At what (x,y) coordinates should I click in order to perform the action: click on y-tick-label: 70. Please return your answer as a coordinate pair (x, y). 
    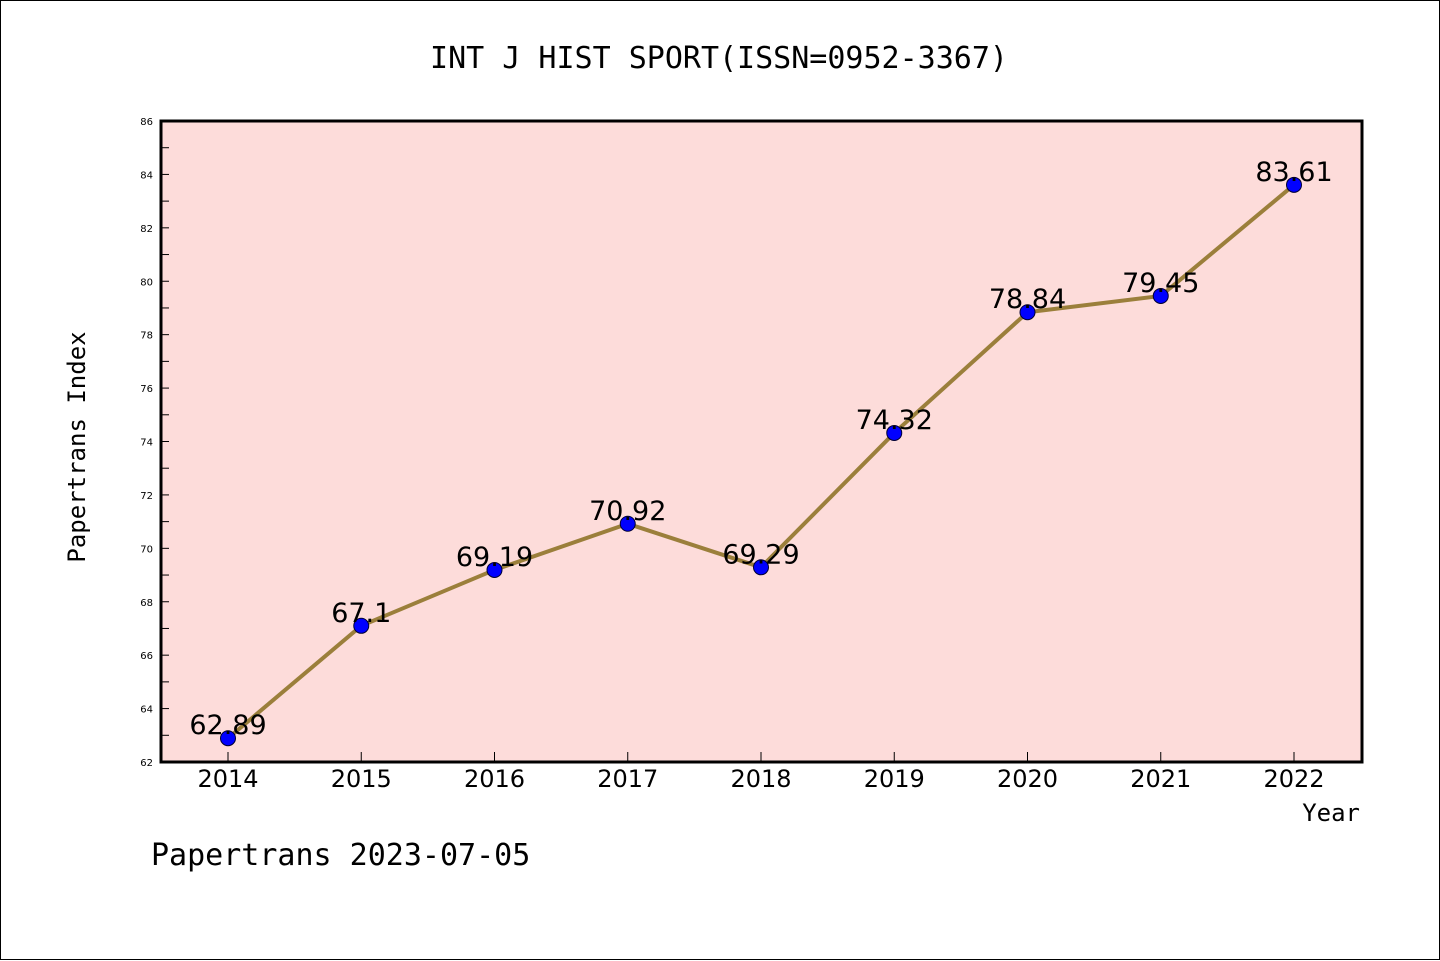
    Looking at the image, I should click on (146, 549).